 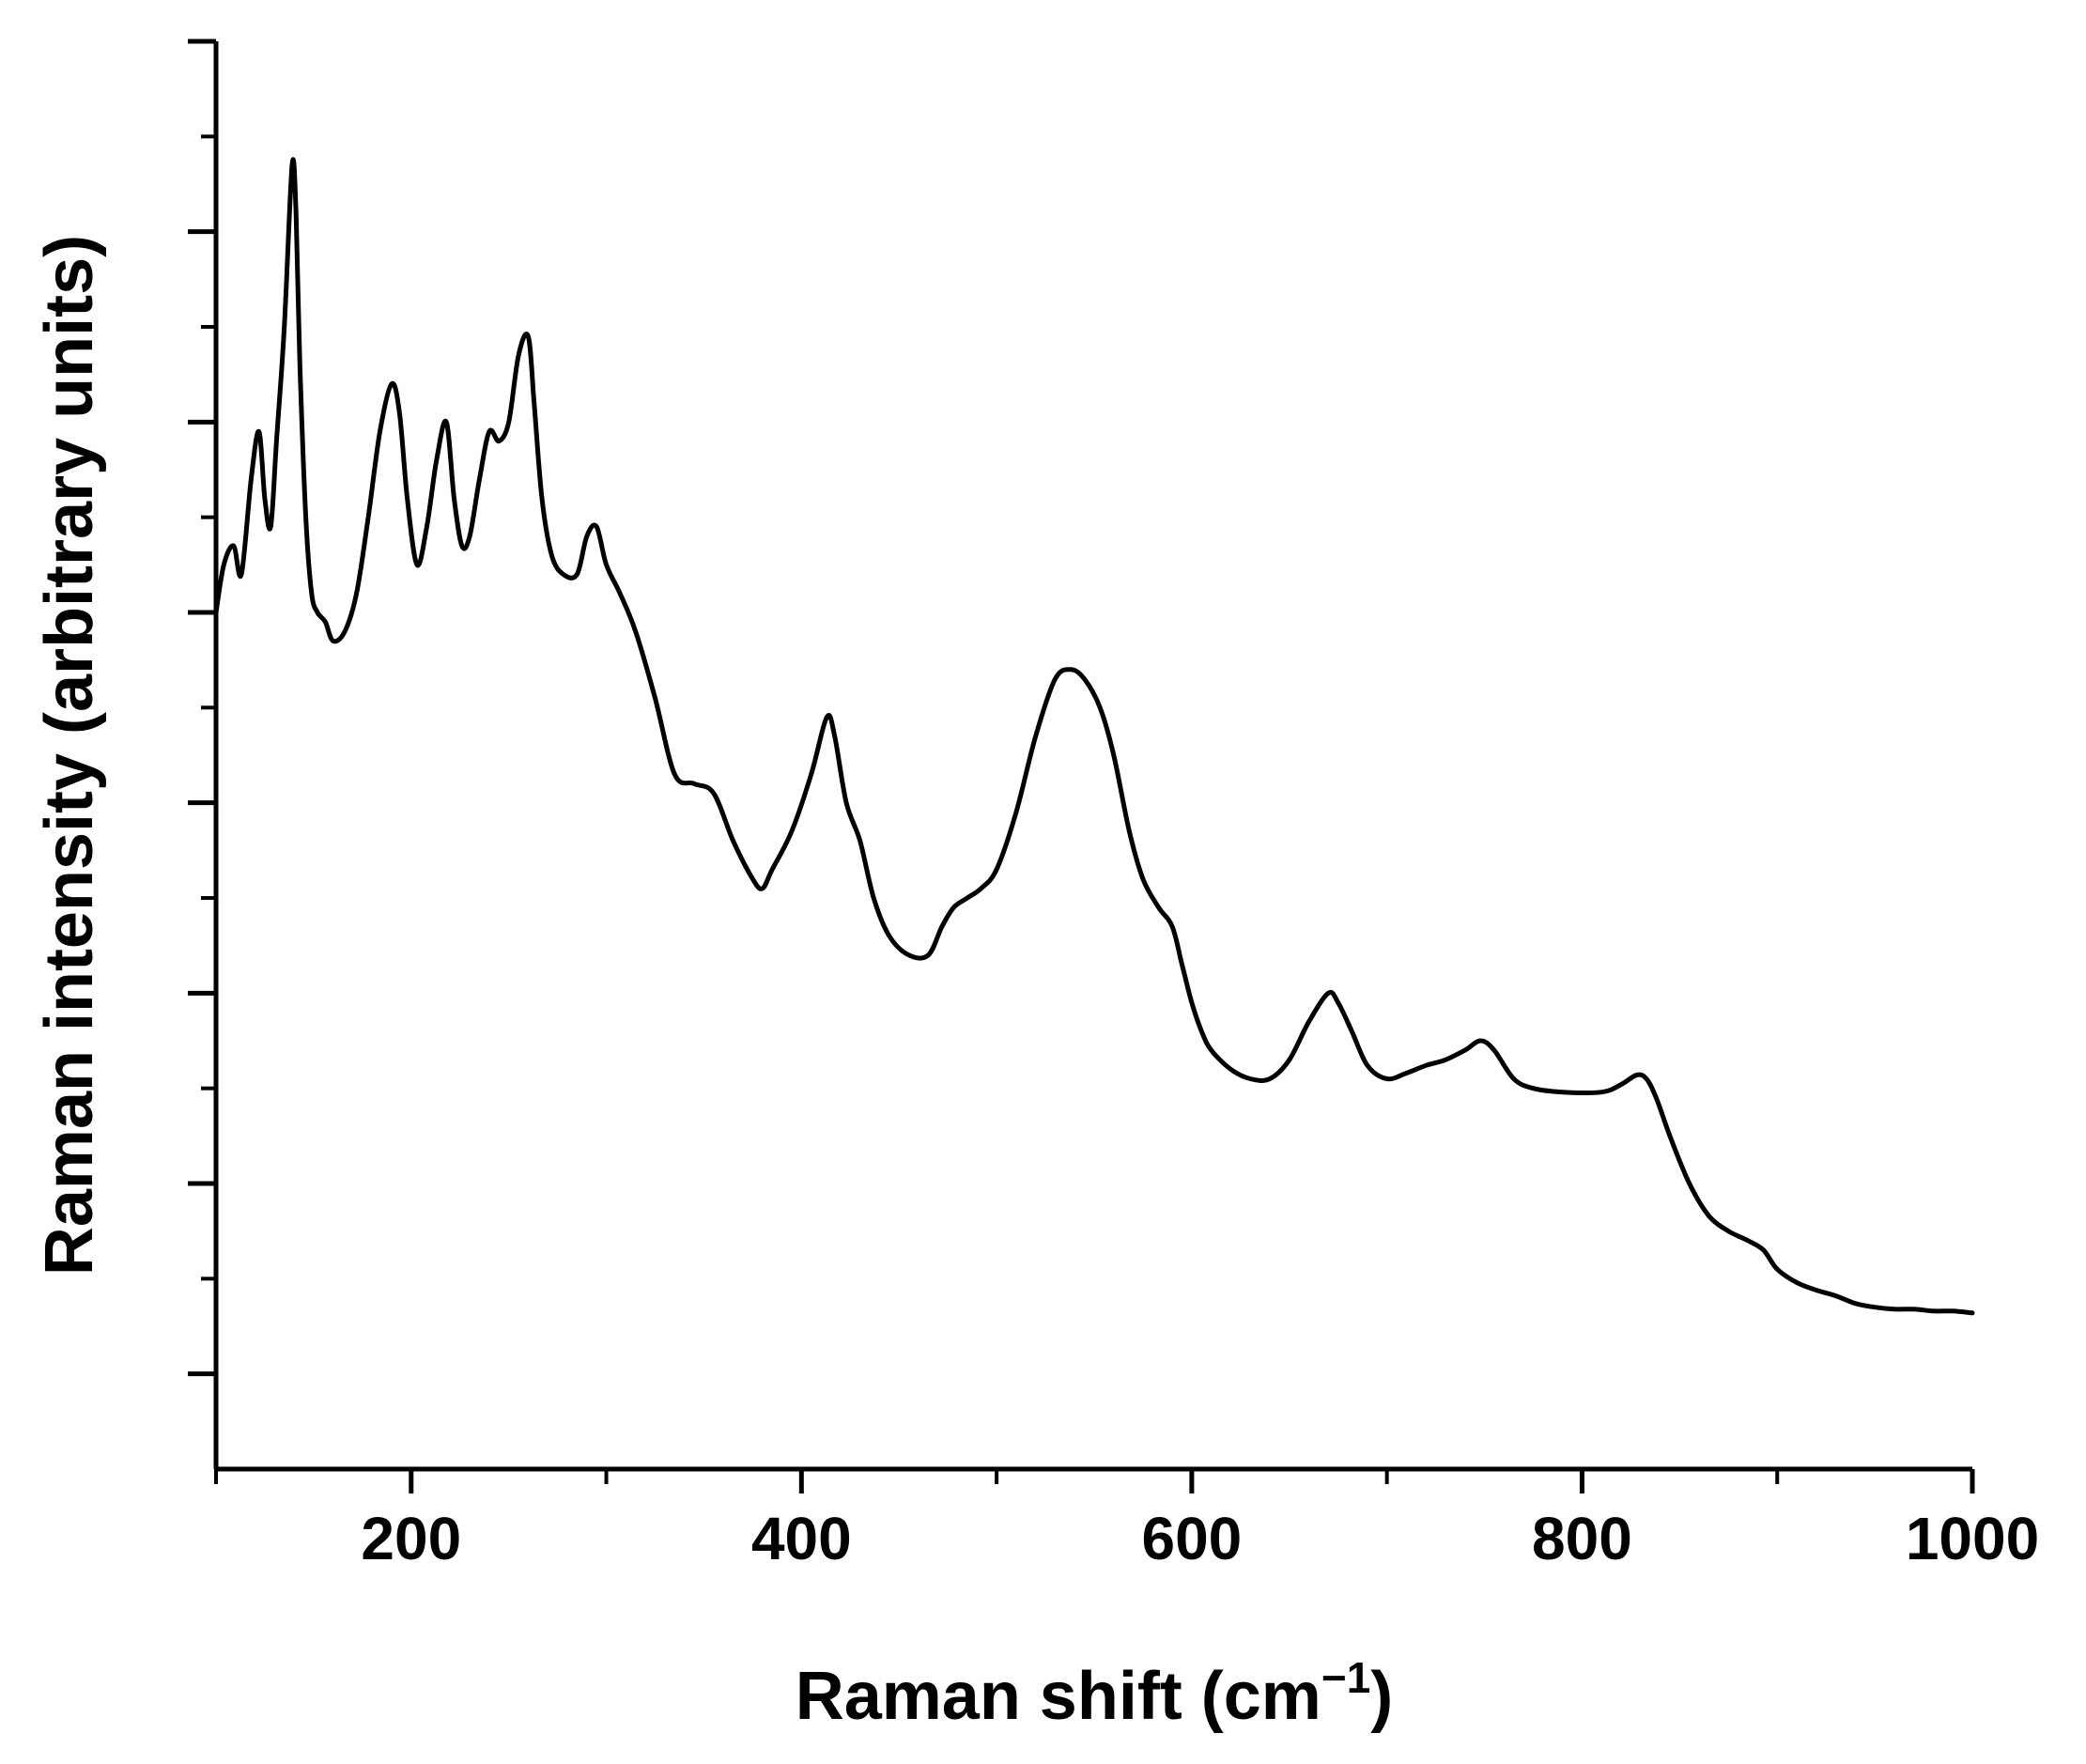 What do you see at coordinates (1192, 1538) in the screenshot?
I see `x-tick-label: 600` at bounding box center [1192, 1538].